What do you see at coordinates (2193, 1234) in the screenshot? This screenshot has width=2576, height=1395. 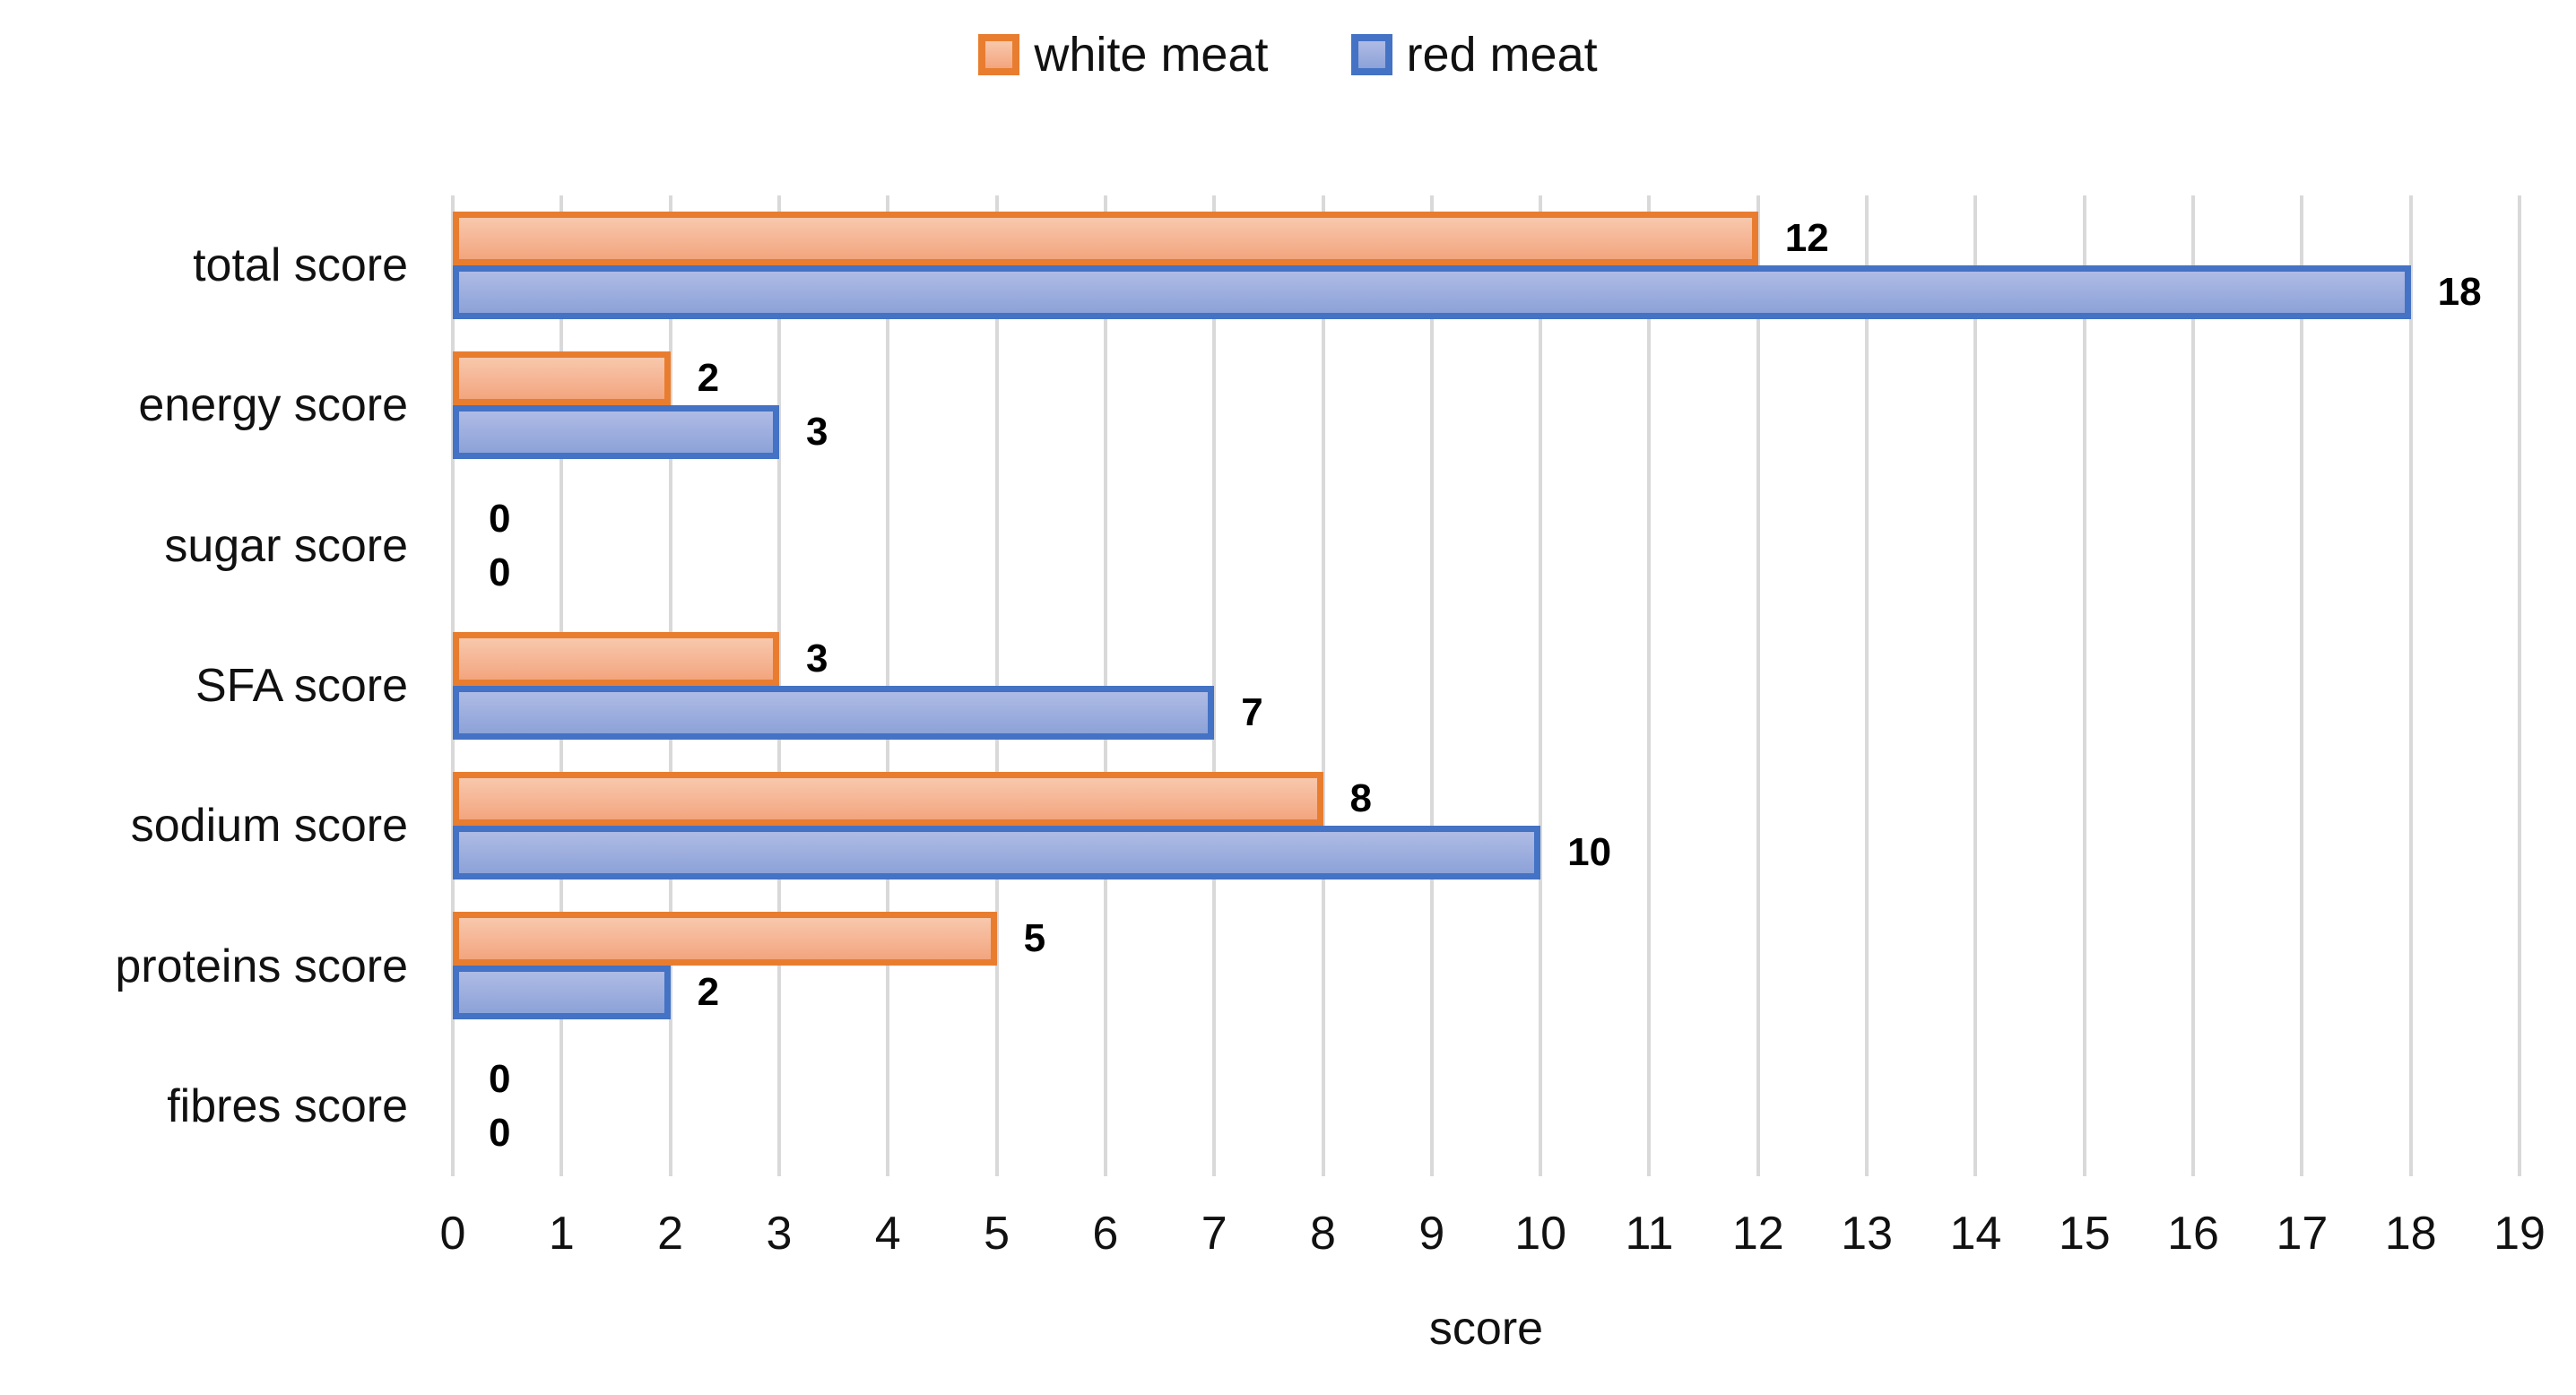 I see `x-tick-label: 16` at bounding box center [2193, 1234].